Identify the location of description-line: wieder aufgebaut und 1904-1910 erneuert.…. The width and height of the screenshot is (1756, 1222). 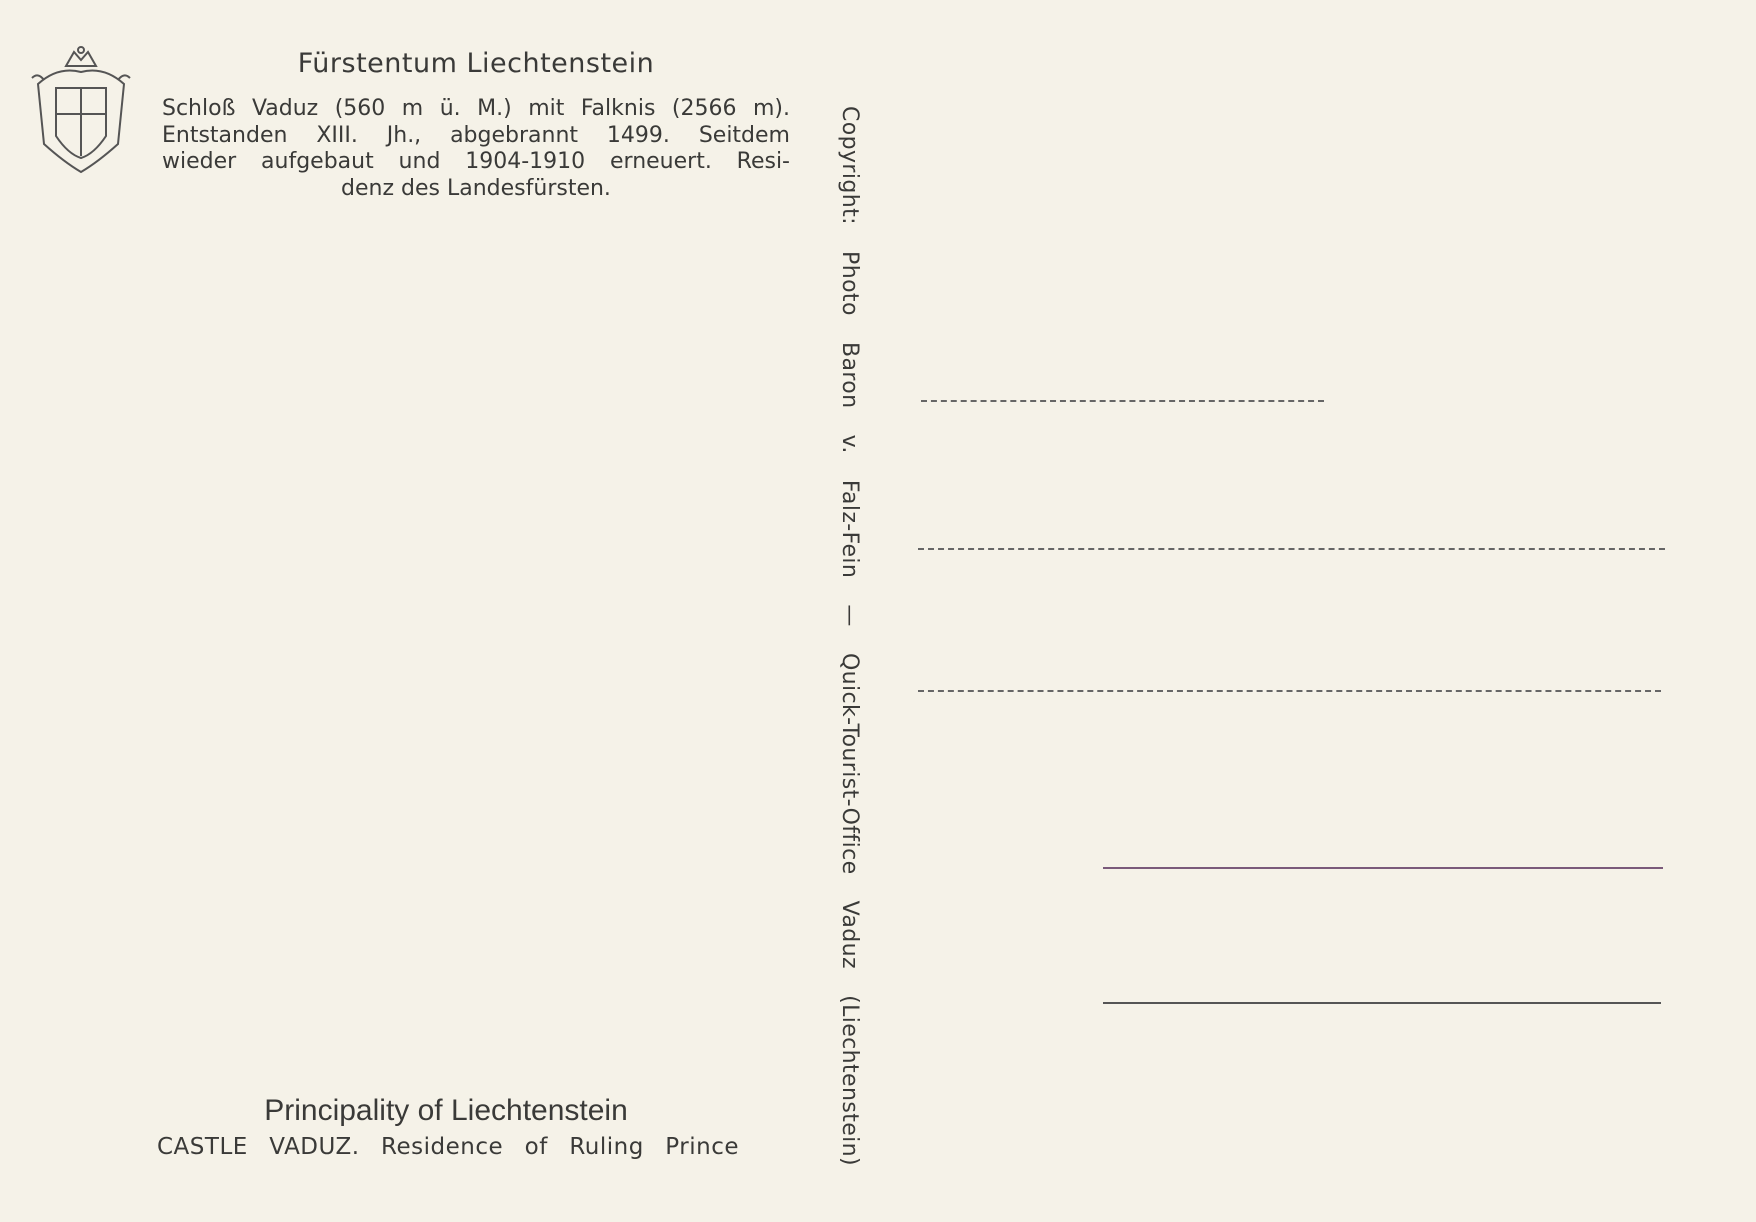
(476, 161).